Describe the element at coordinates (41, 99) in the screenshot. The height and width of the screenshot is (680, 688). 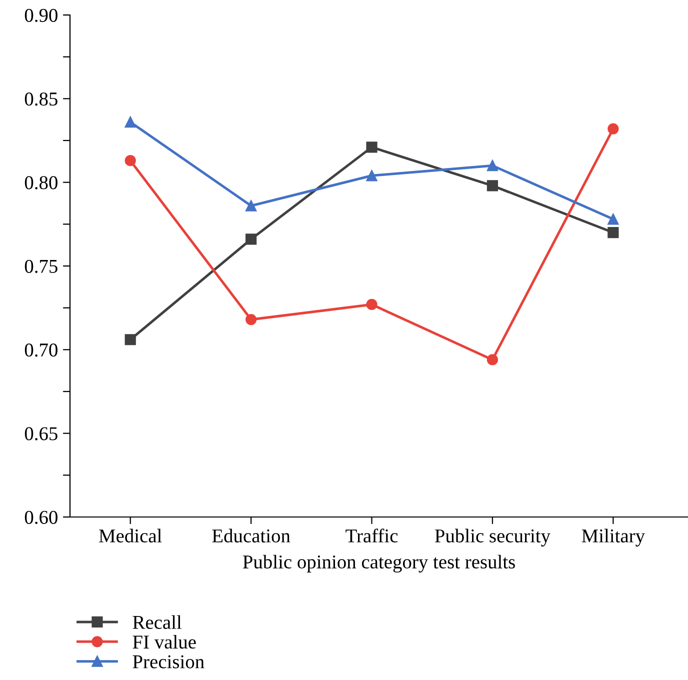
I see `y-tick-label: 0.85` at that location.